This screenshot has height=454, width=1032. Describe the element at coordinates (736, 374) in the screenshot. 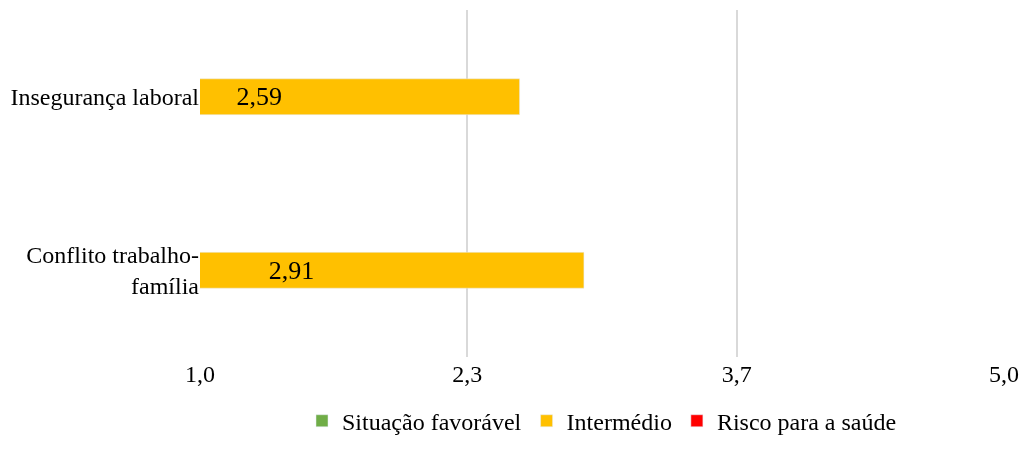

I see `x-tick-label: 3,7` at that location.